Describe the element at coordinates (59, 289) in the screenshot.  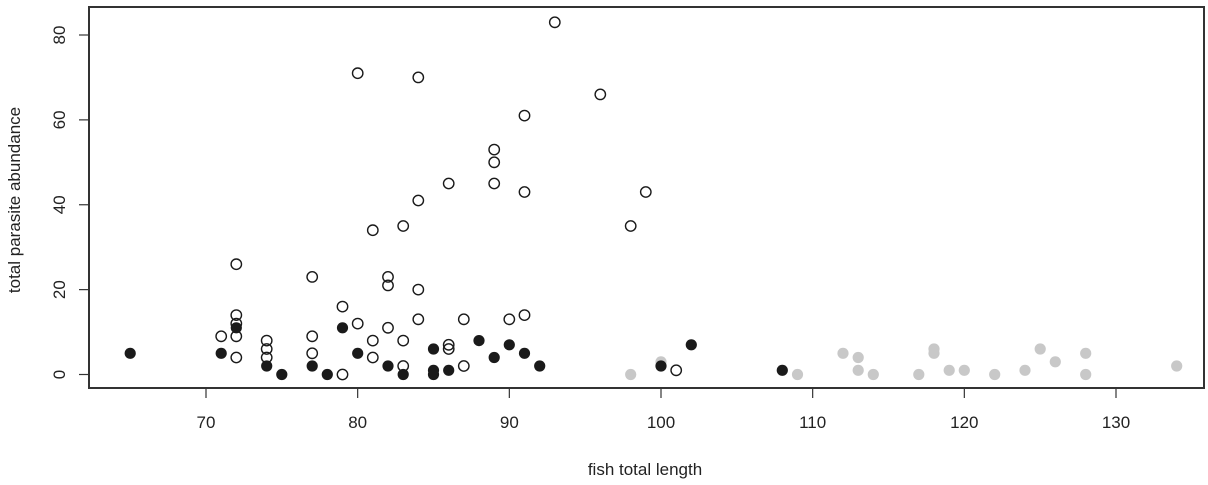
I see `y-tick-label: 20` at that location.